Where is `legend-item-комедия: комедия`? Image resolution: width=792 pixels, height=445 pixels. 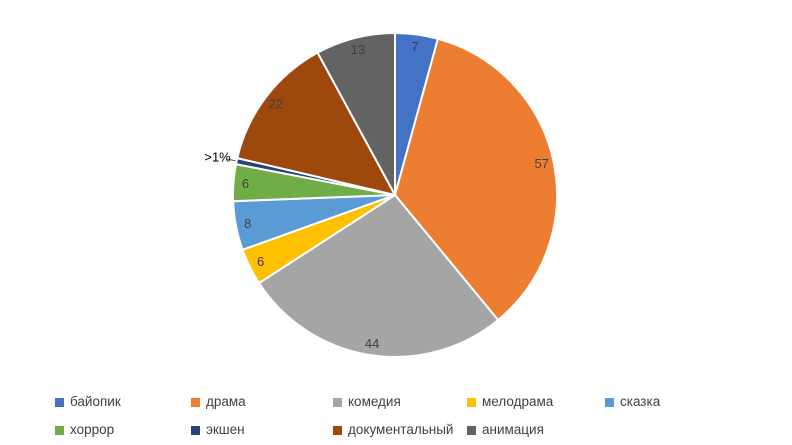 legend-item-комедия: комедия is located at coordinates (367, 402).